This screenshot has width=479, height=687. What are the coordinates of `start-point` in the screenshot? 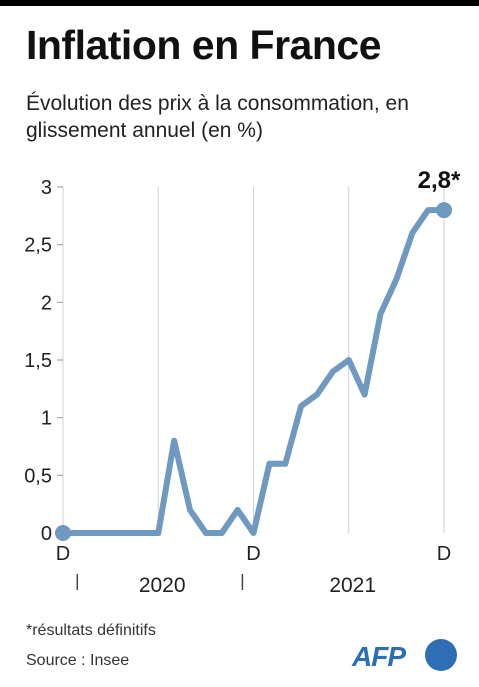 It's located at (63, 533).